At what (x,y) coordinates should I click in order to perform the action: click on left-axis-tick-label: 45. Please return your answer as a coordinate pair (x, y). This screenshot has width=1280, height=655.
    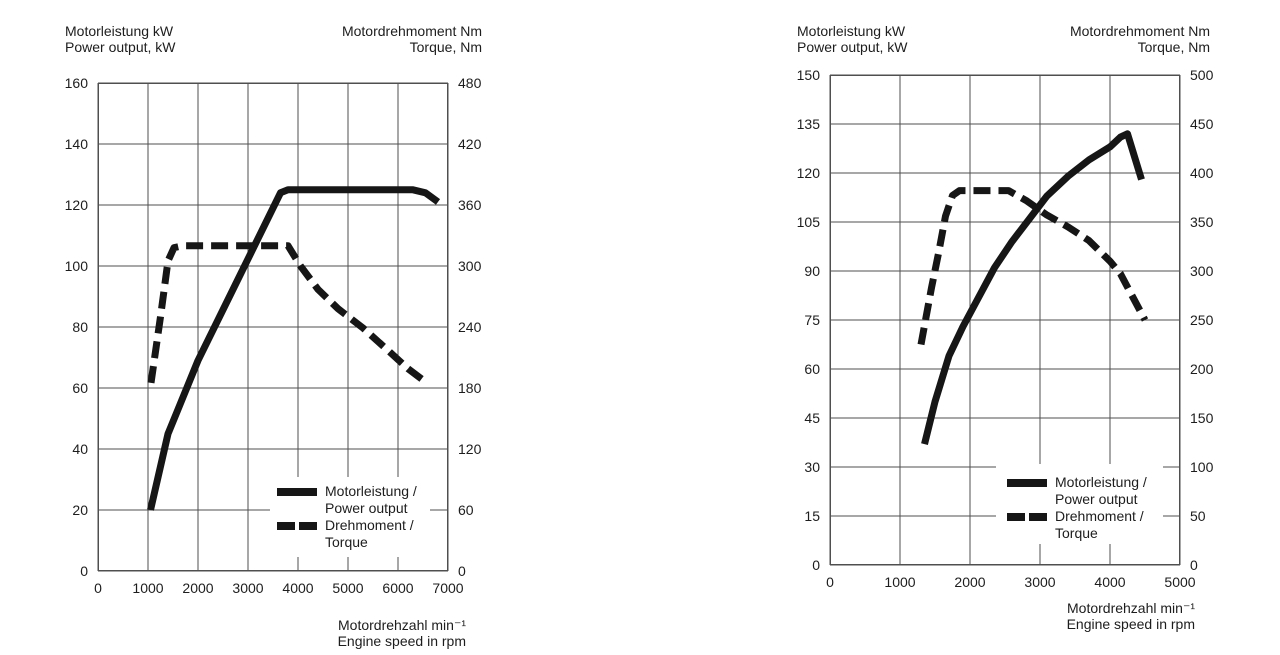
    Looking at the image, I should click on (812, 418).